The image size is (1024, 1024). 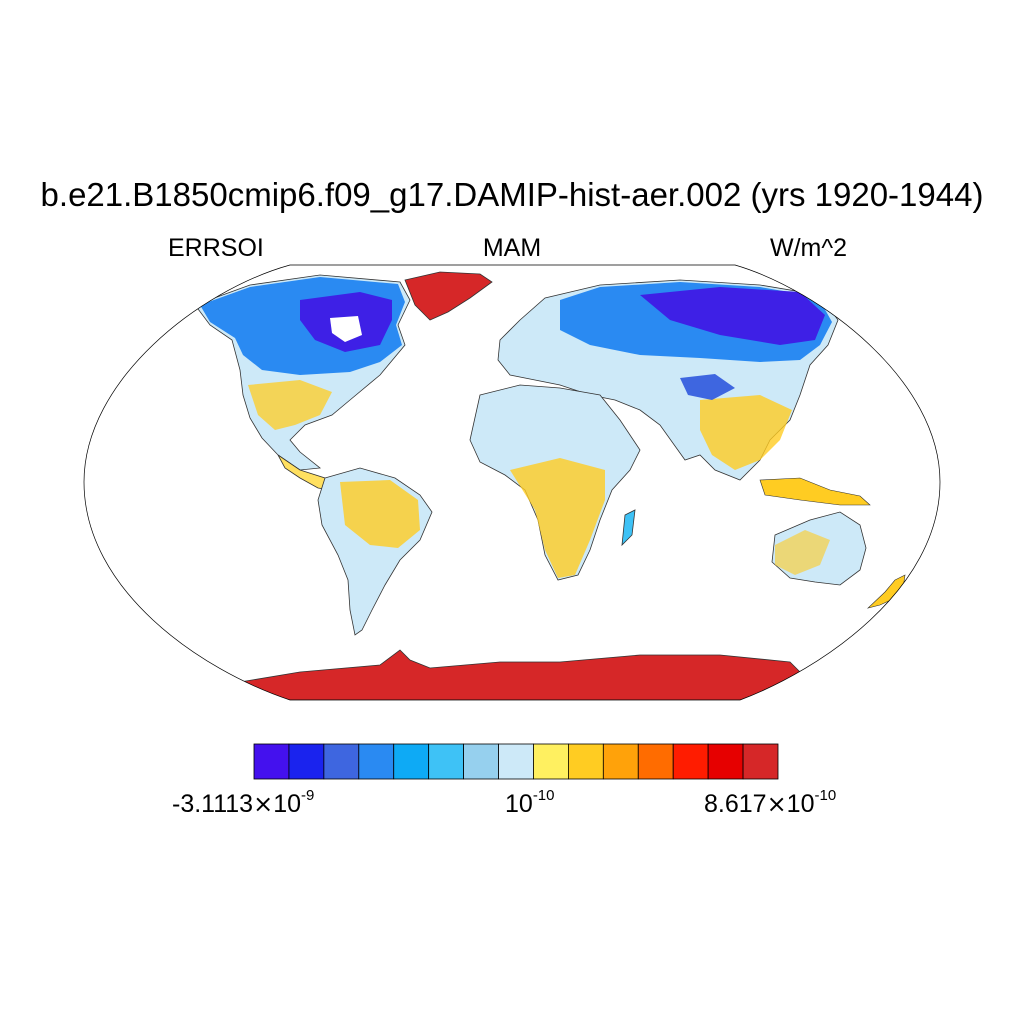 What do you see at coordinates (746, 432) in the screenshot?
I see `asia-warm-zone` at bounding box center [746, 432].